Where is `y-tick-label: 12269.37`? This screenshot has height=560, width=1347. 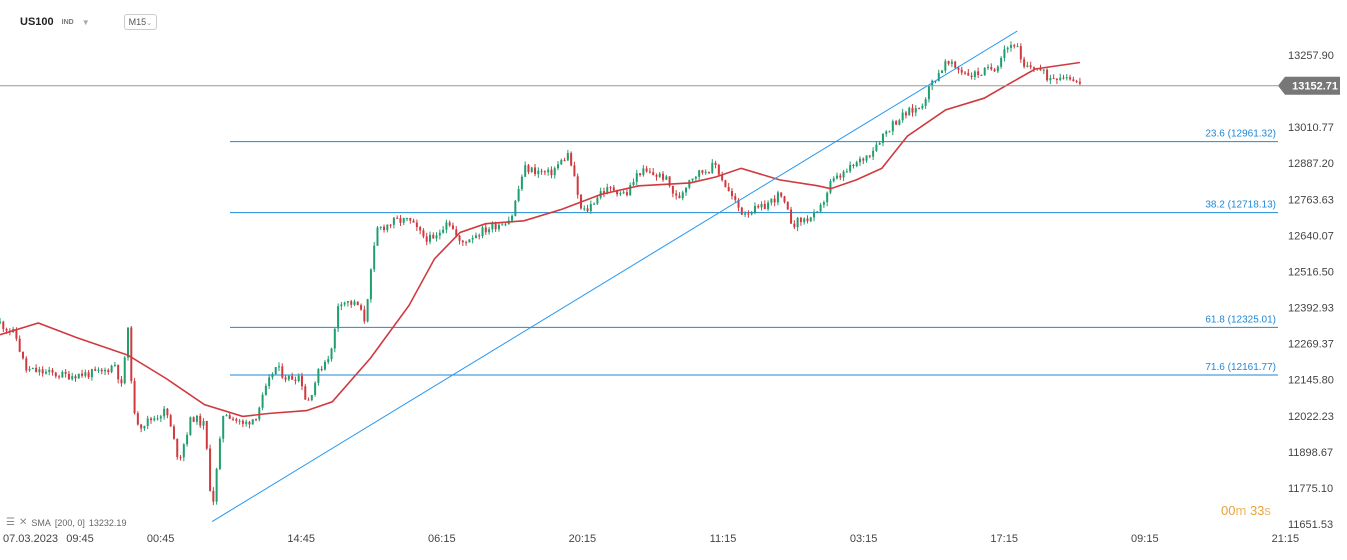
y-tick-label: 12269.37 is located at coordinates (1311, 345).